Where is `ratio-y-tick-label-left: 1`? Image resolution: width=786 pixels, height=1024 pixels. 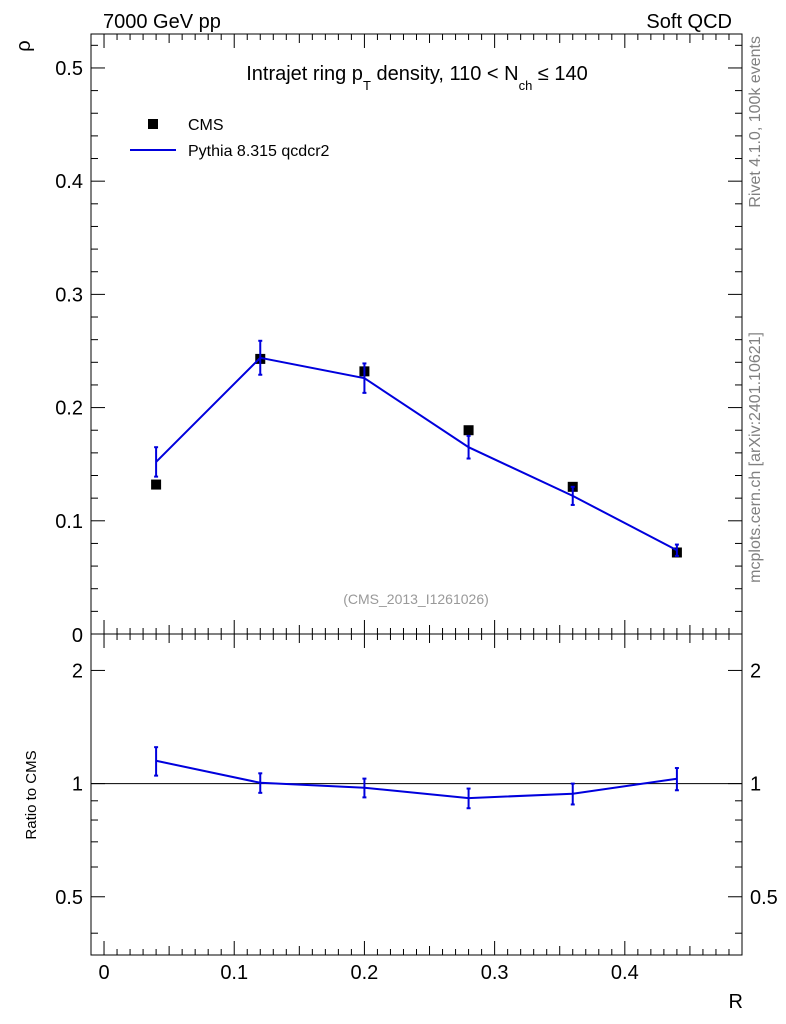 ratio-y-tick-label-left: 1 is located at coordinates (77, 785).